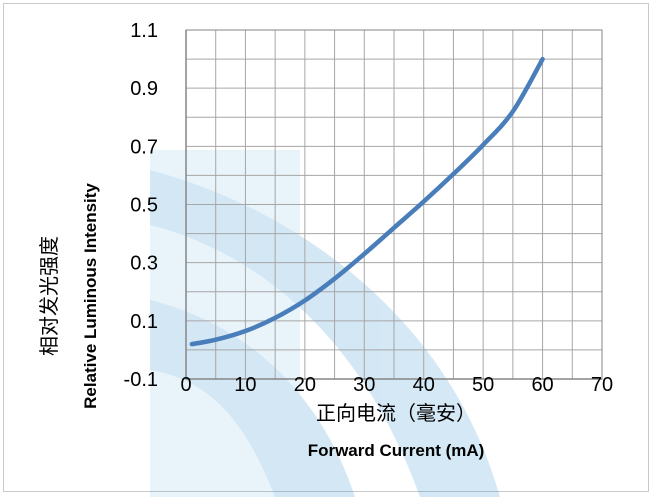 The image size is (654, 497). I want to click on x-tick-label: 50, so click(483, 385).